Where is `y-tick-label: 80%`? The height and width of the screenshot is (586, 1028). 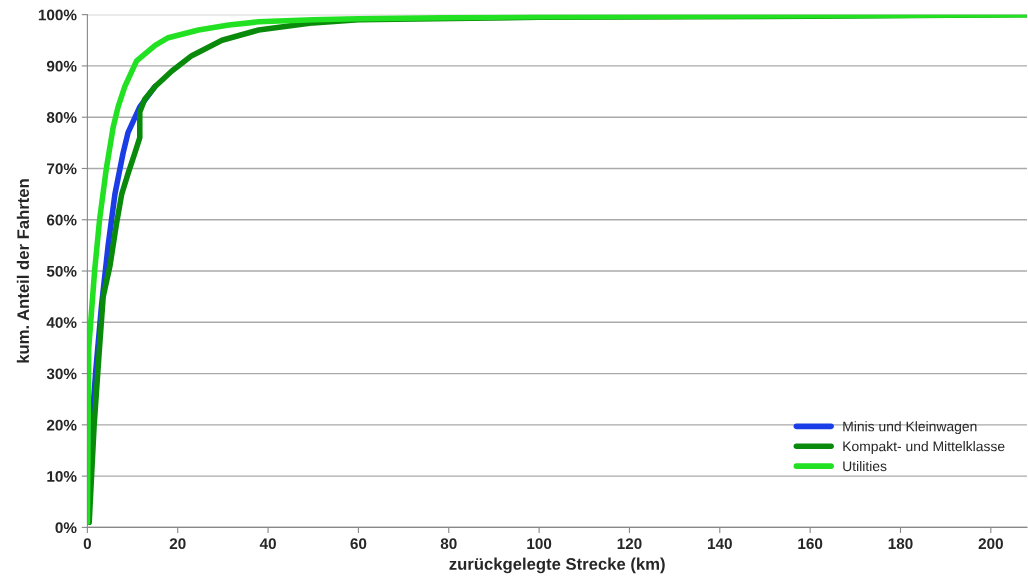 y-tick-label: 80% is located at coordinates (61, 117).